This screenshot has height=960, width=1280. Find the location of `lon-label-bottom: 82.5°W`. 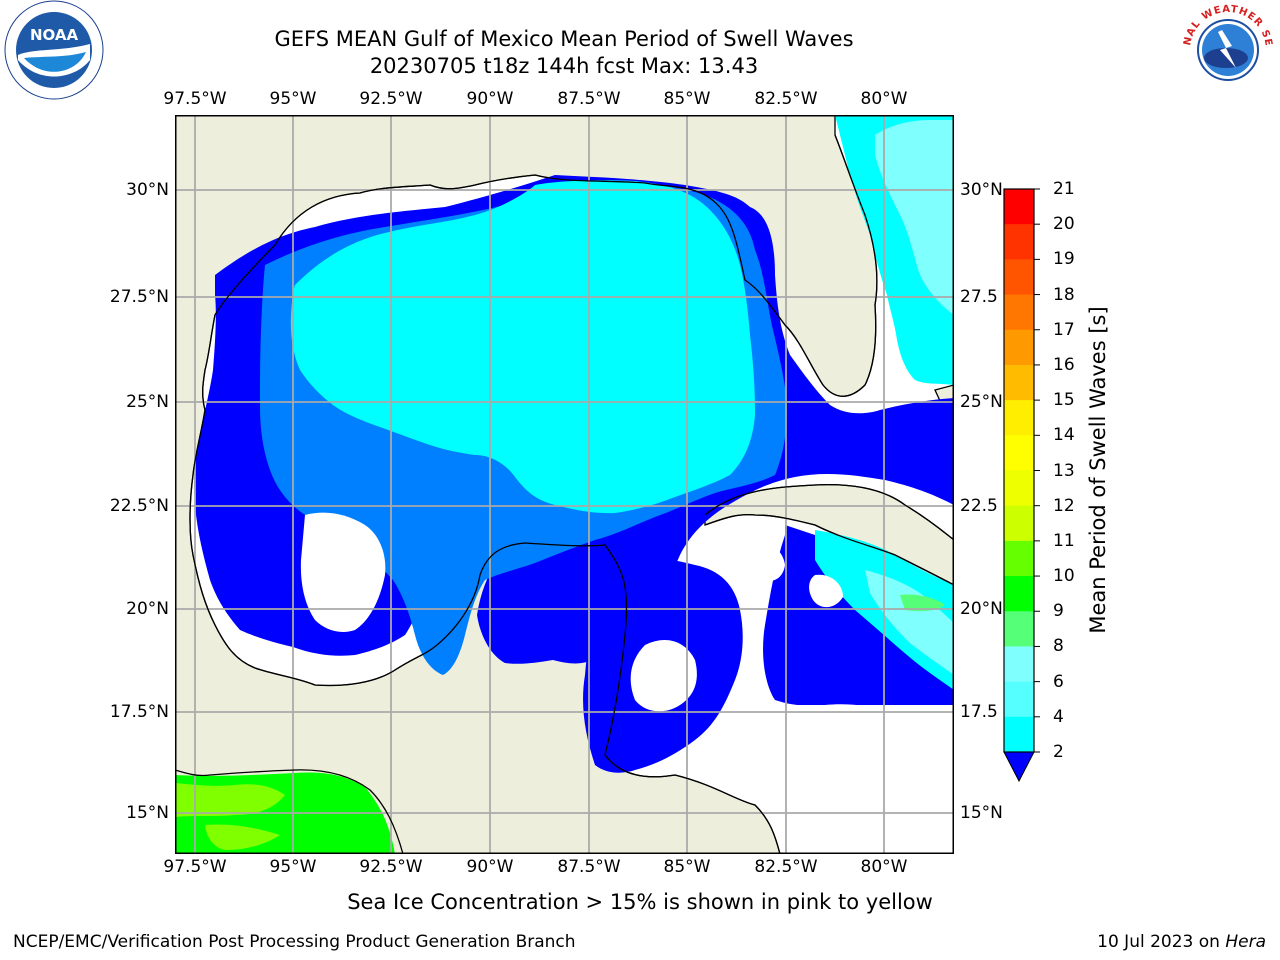

lon-label-bottom: 82.5°W is located at coordinates (786, 867).